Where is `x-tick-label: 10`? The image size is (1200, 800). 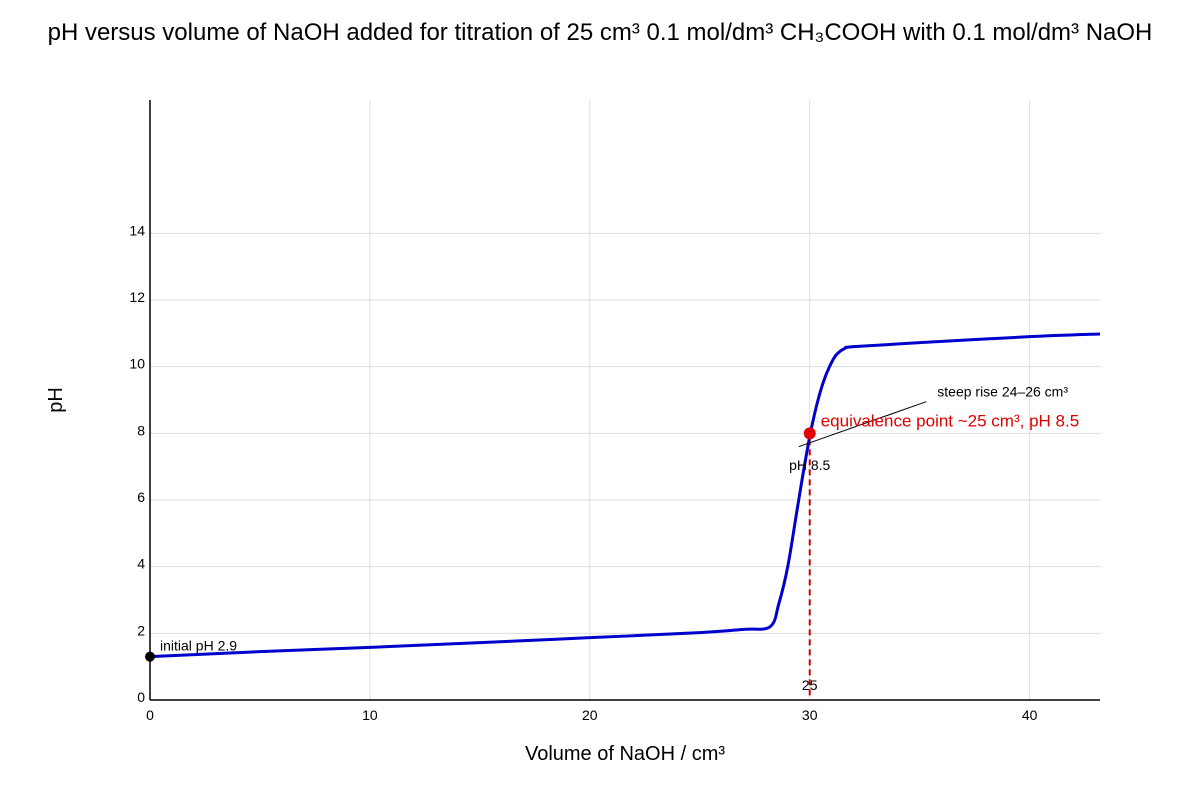
x-tick-label: 10 is located at coordinates (370, 715).